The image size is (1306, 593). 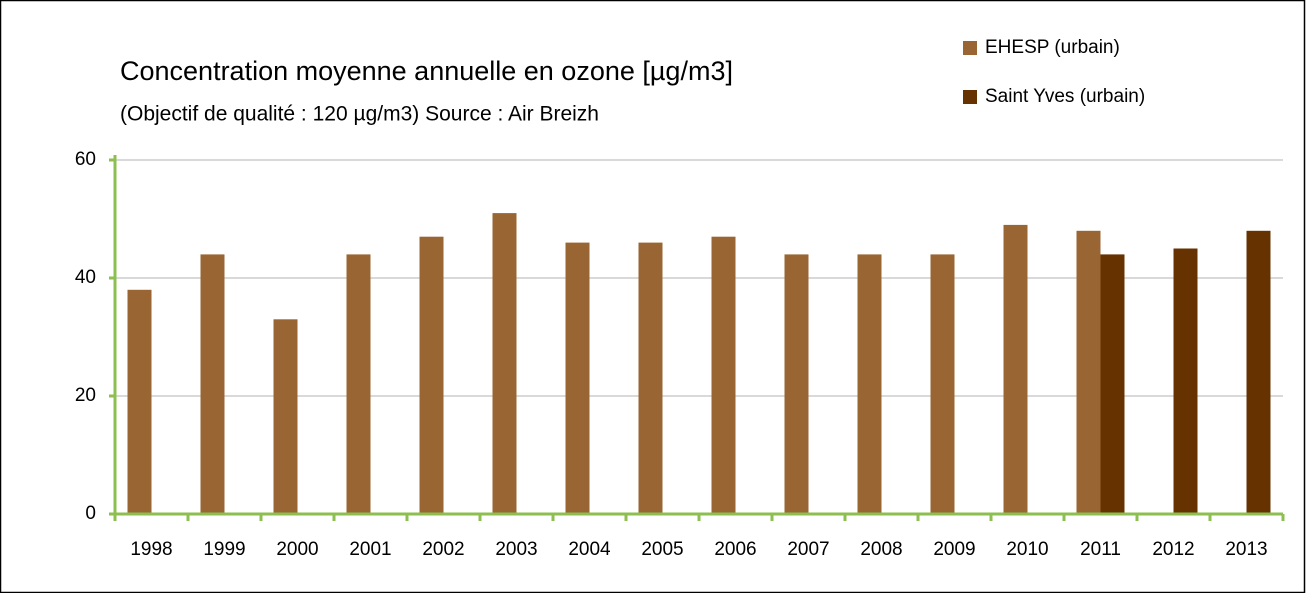 What do you see at coordinates (90, 513) in the screenshot?
I see `y-tick-label: 0` at bounding box center [90, 513].